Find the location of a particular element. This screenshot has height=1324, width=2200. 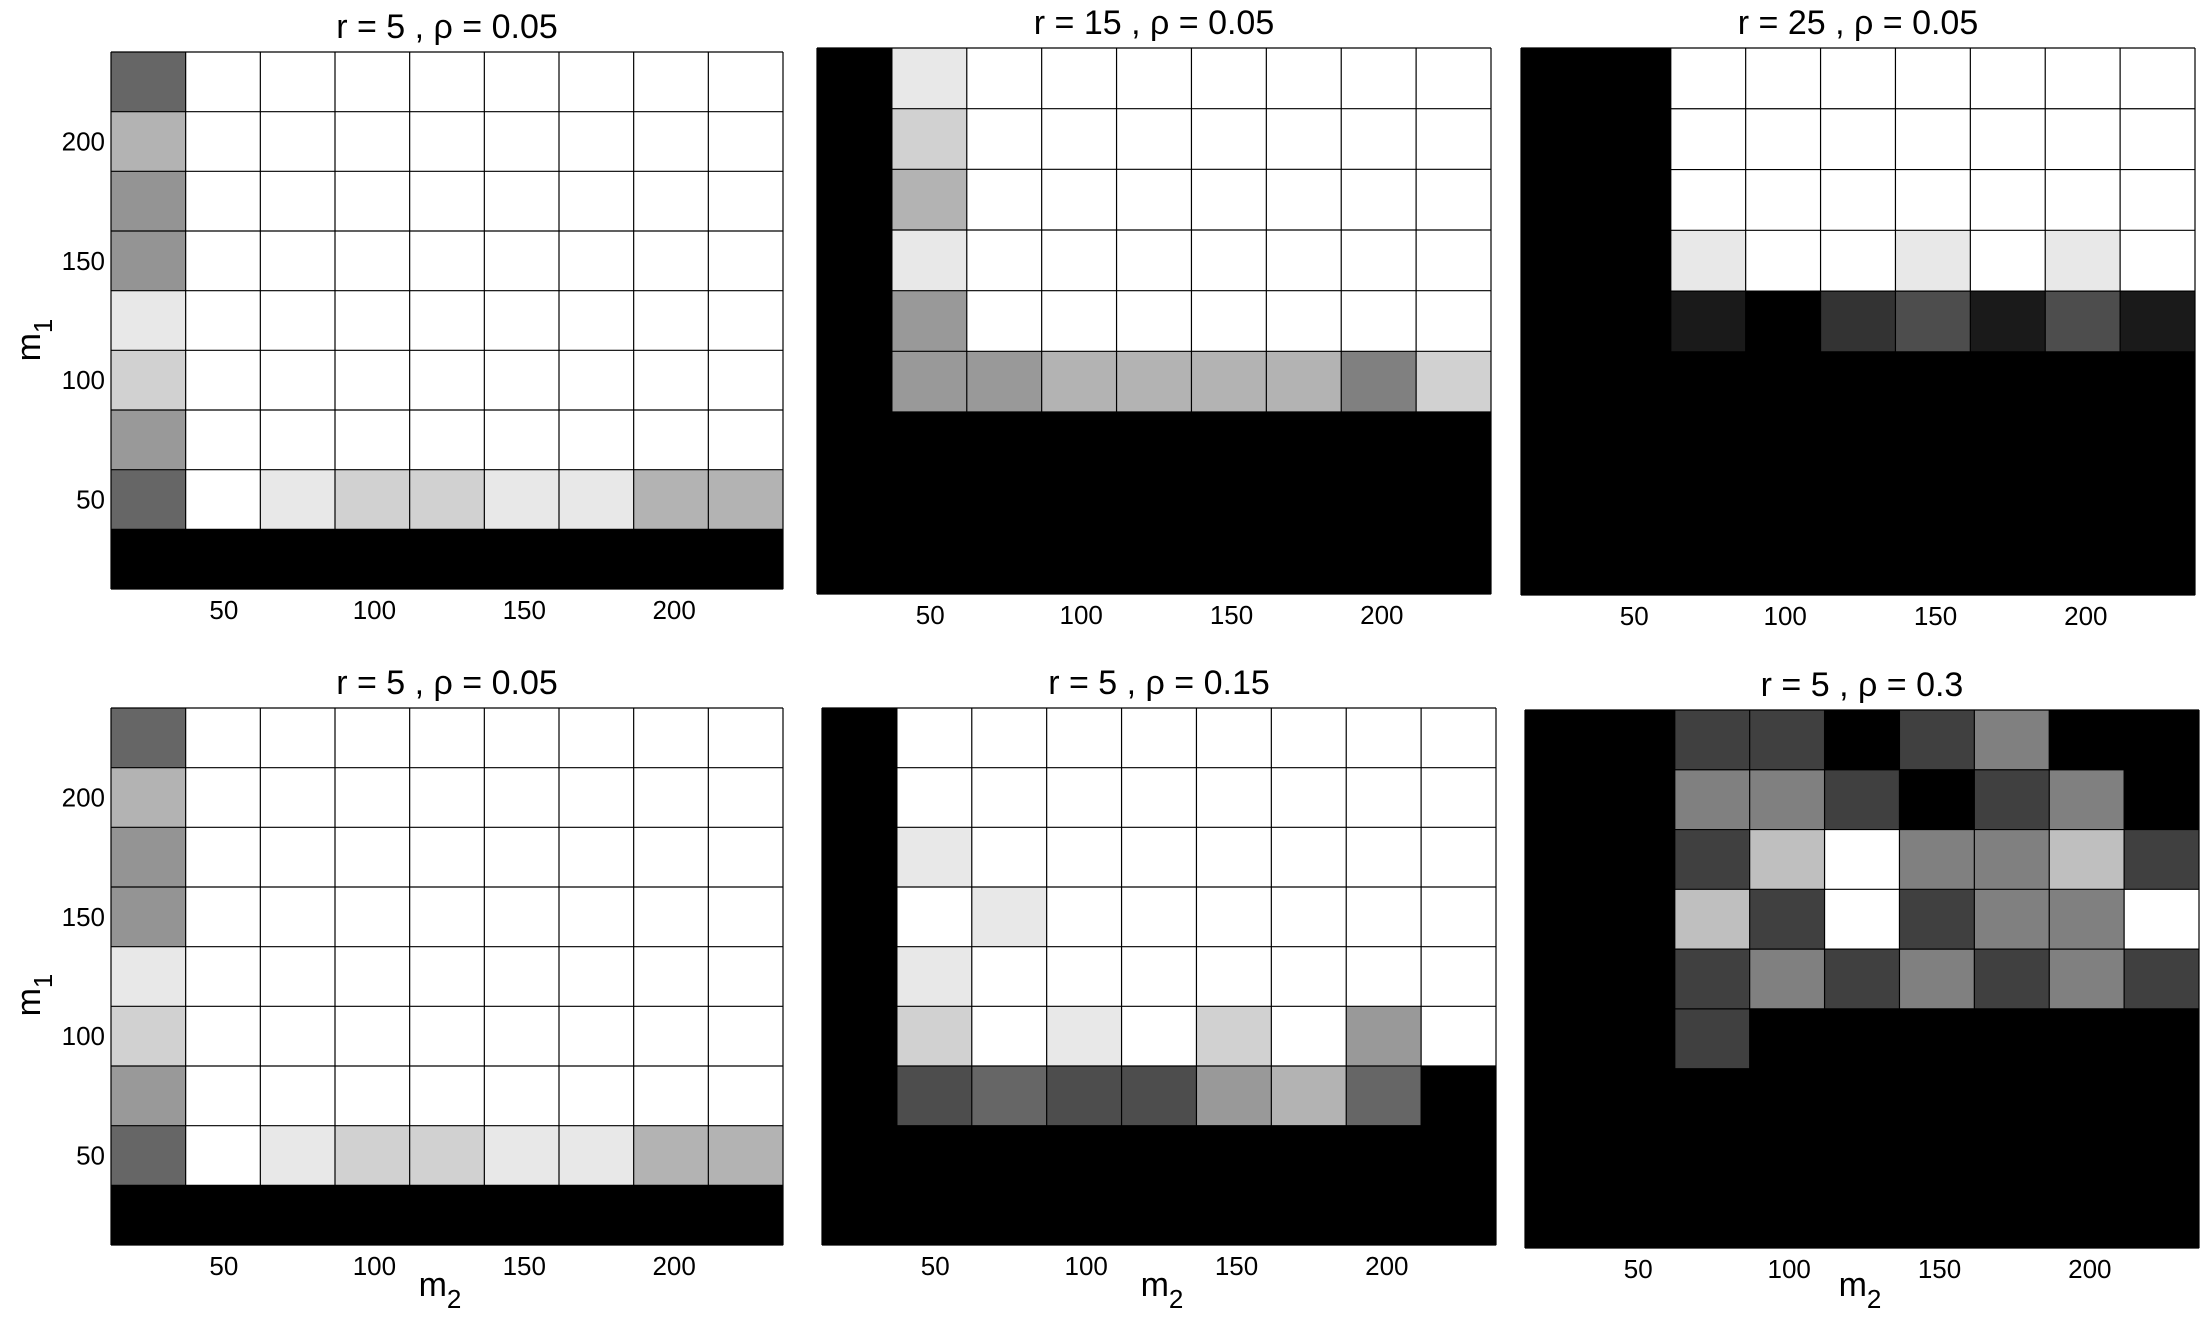

heatmap-panel-2: r = 15 , ρ = 0.05 50 100 150 200 is located at coordinates (1154, 317).